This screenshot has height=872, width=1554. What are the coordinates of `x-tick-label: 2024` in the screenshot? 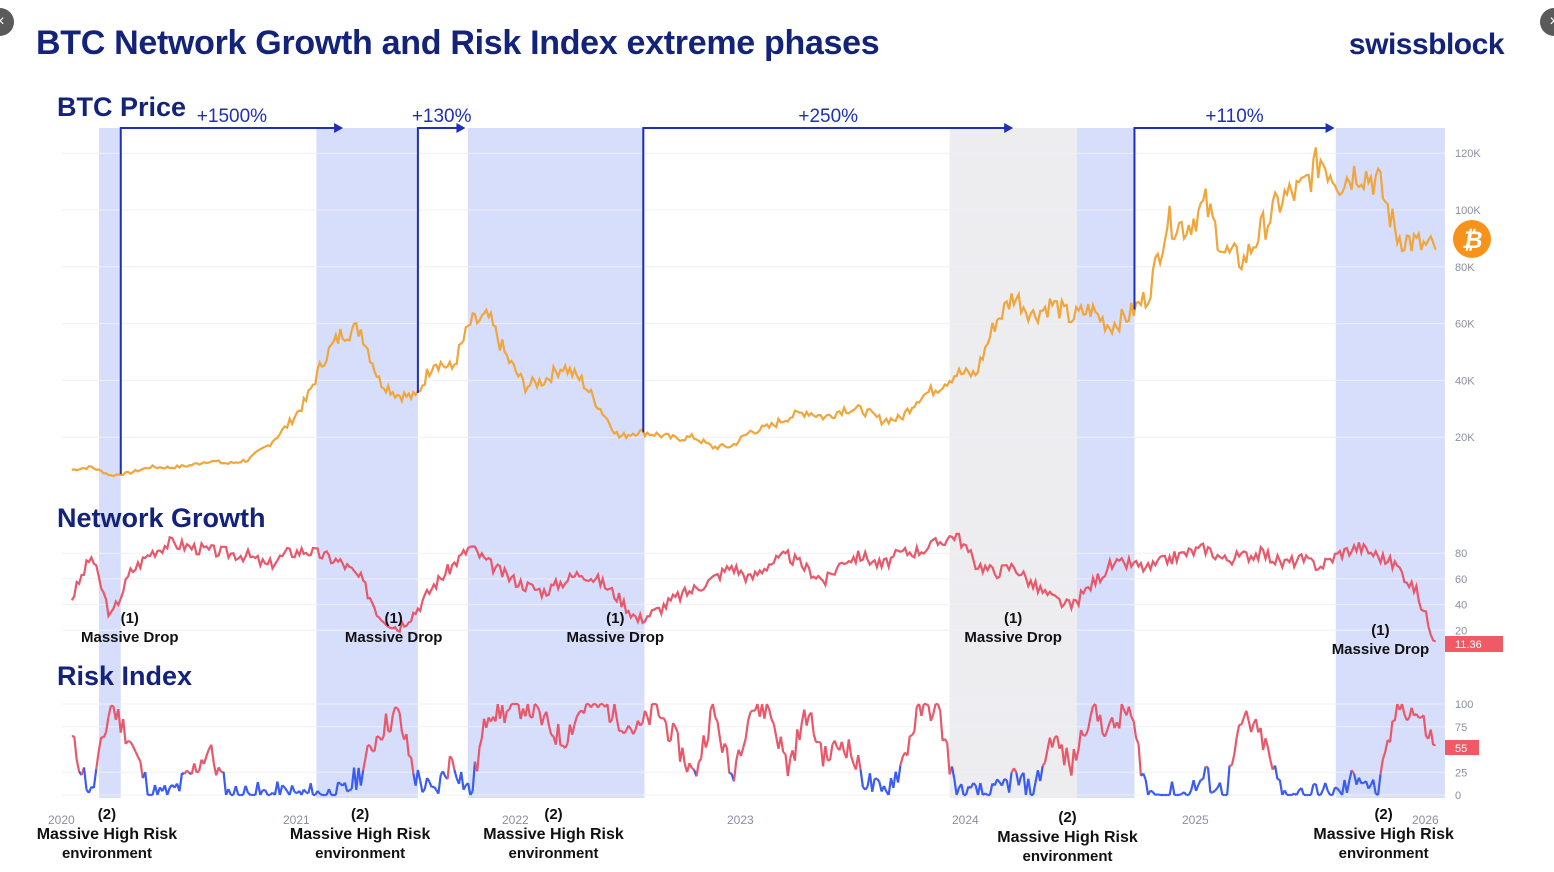 It's located at (965, 820).